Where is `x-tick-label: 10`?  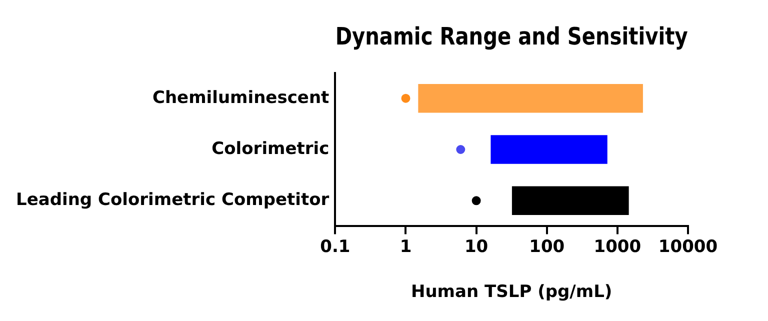 x-tick-label: 10 is located at coordinates (476, 246).